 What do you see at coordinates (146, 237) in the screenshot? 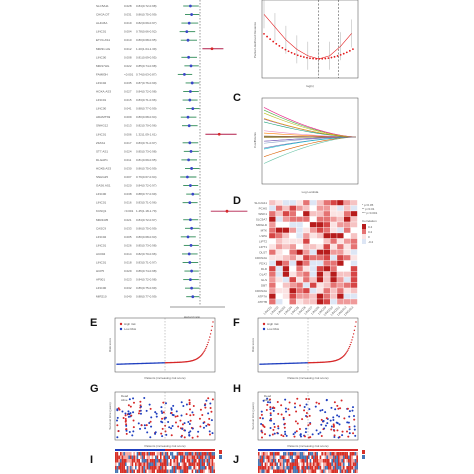
I see `forest-hr-text: 0.80(0.68-0.93)` at bounding box center [146, 237].